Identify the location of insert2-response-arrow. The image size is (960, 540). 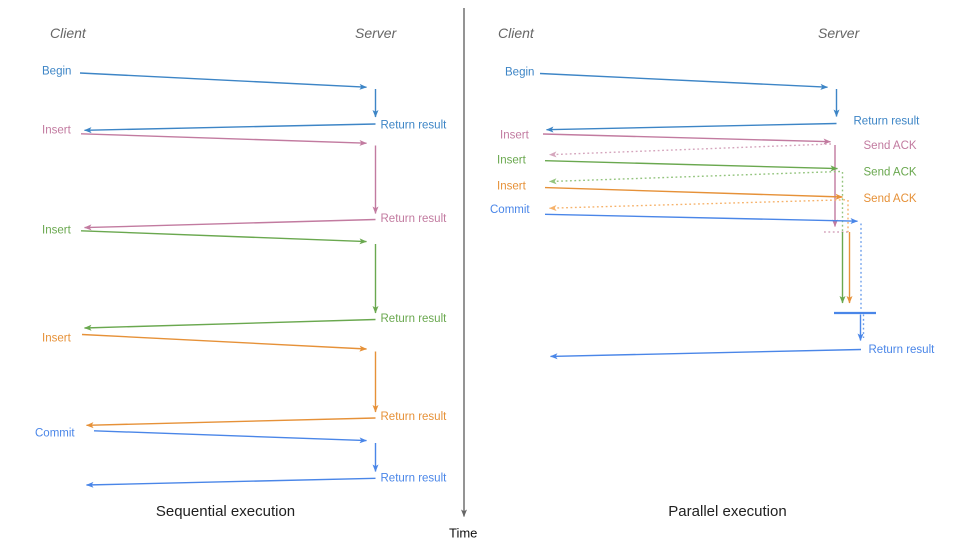
(230, 324).